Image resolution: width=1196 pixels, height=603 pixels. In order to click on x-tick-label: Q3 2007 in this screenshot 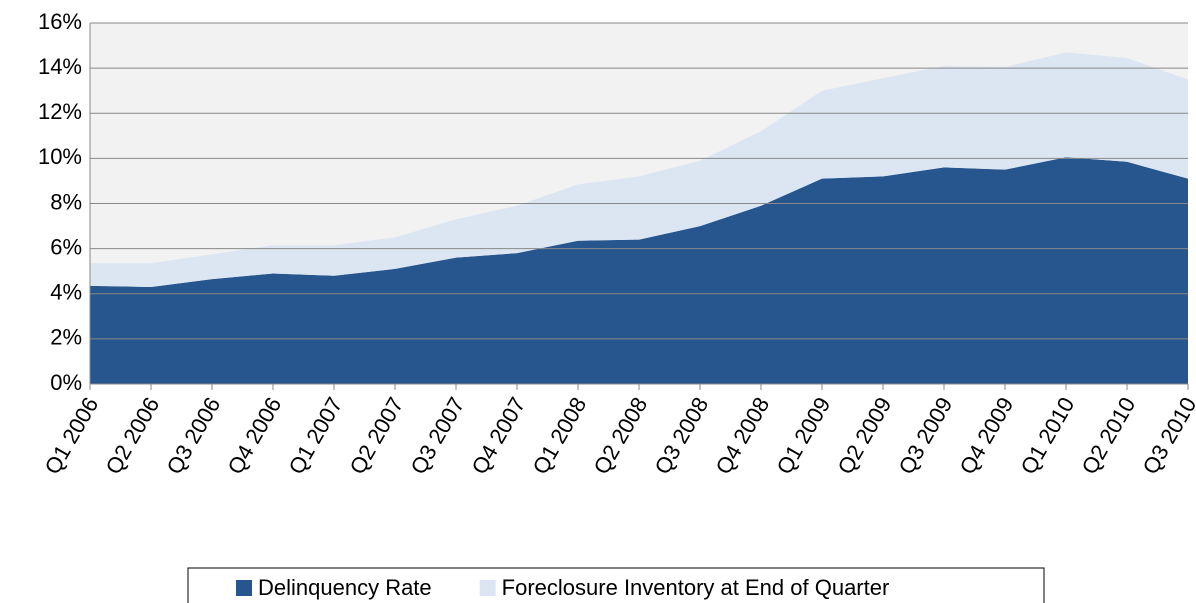, I will do `click(438, 436)`.